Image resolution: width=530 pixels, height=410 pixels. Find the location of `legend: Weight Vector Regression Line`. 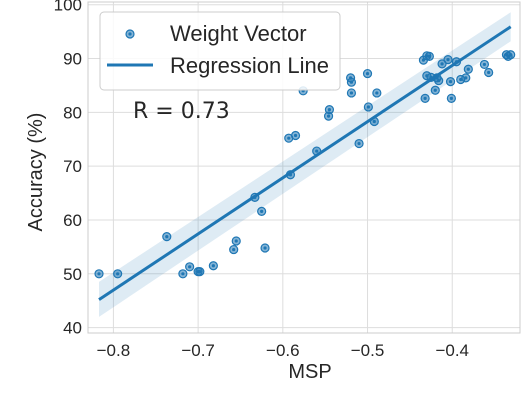

legend: Weight Vector Regression Line is located at coordinates (220, 51).